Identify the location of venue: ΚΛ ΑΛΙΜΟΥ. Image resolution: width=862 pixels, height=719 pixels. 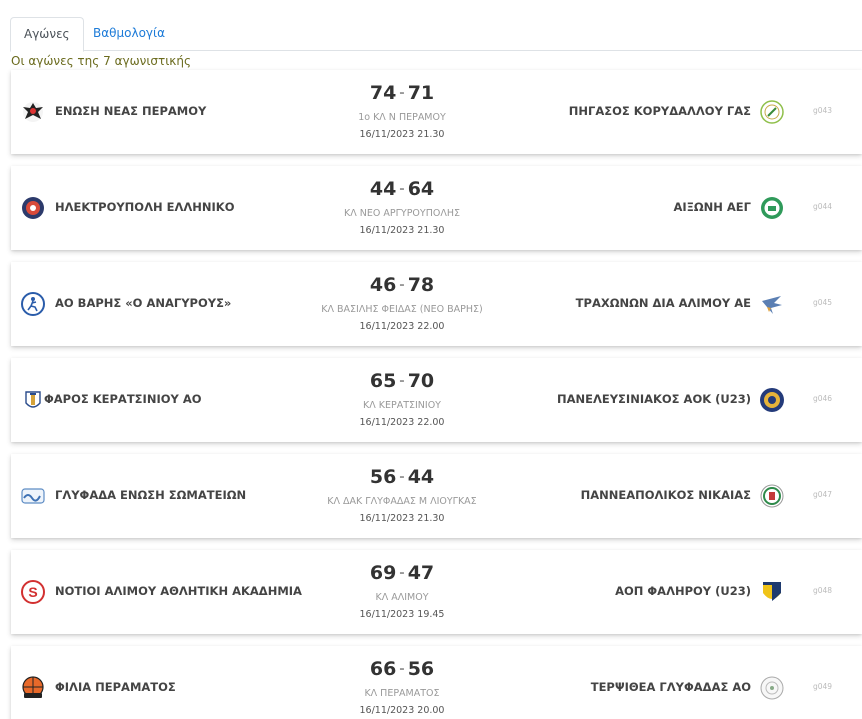
(402, 597).